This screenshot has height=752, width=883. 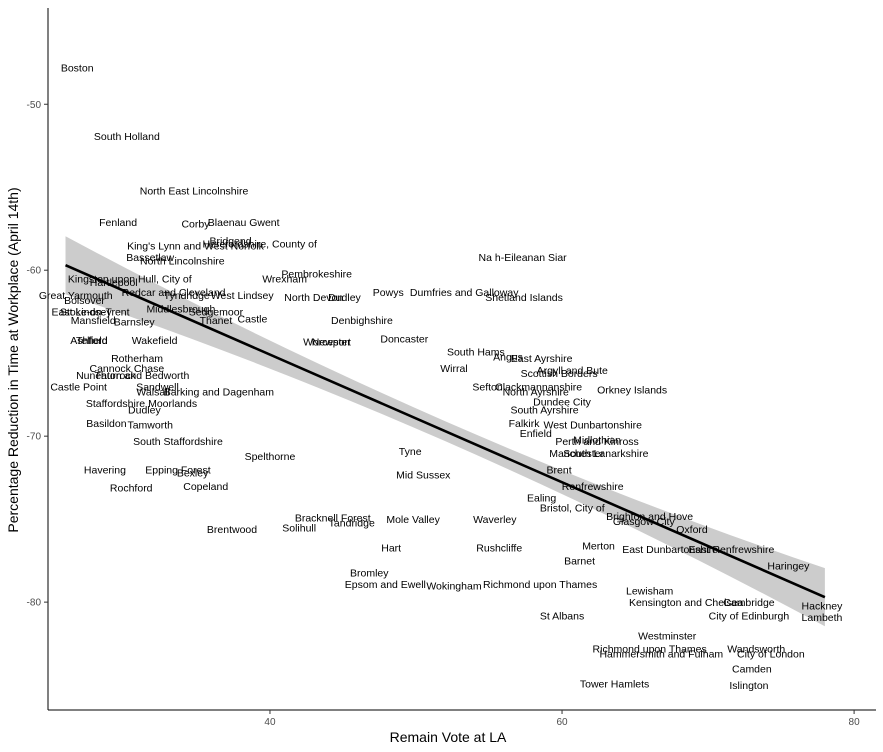 What do you see at coordinates (34, 105) in the screenshot?
I see `y-tick-label: -50` at bounding box center [34, 105].